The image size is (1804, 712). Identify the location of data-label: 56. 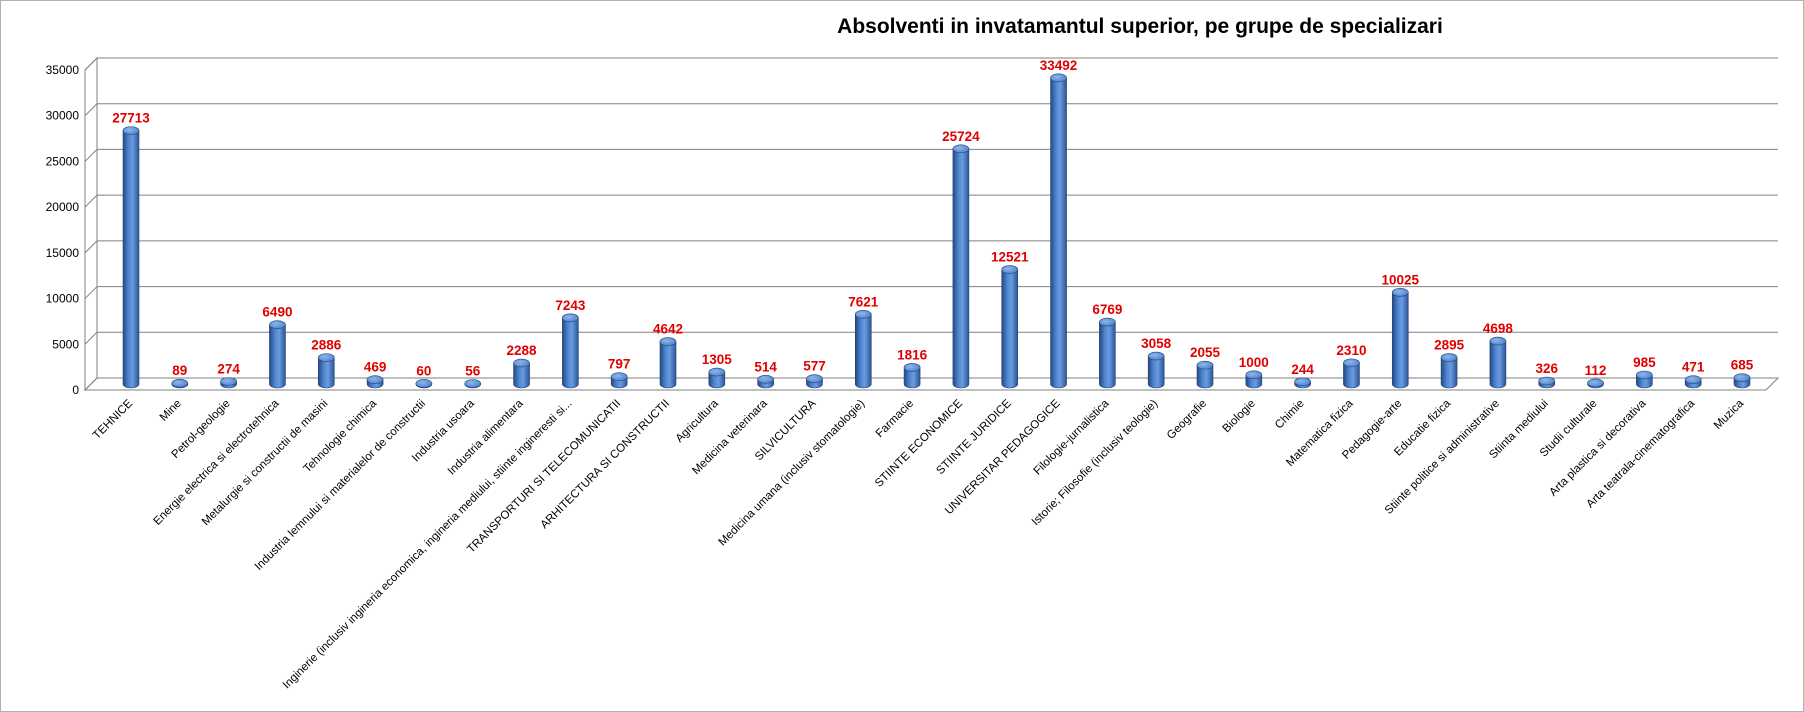
(473, 370).